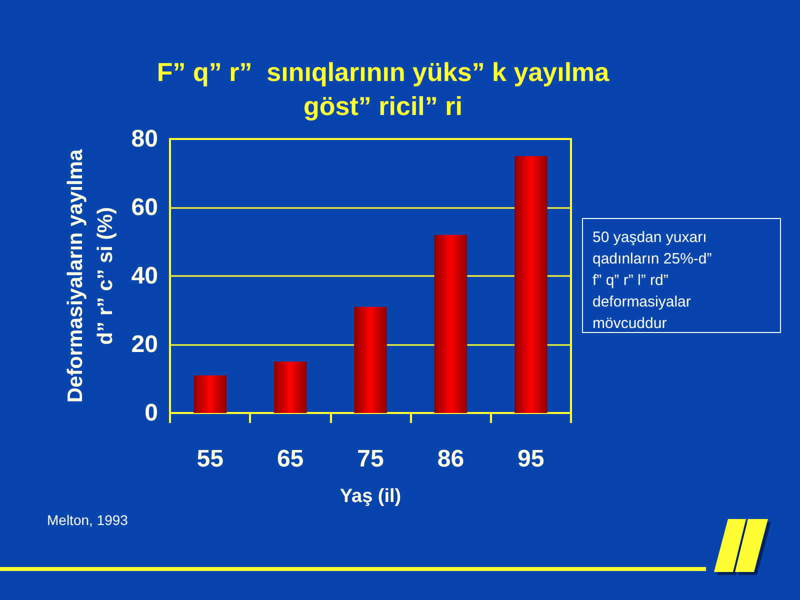 The width and height of the screenshot is (800, 600). What do you see at coordinates (290, 459) in the screenshot?
I see `x-tick-label: 65` at bounding box center [290, 459].